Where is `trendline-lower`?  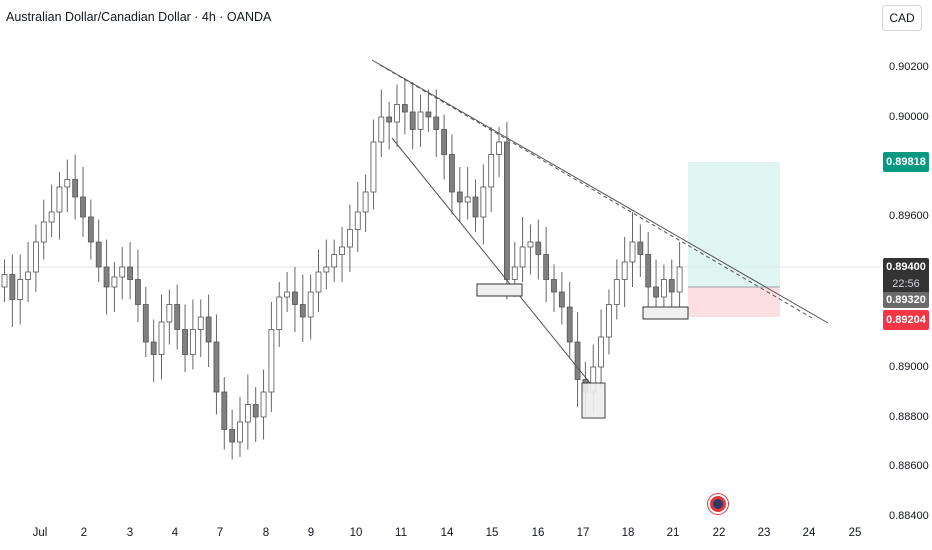 trendline-lower is located at coordinates (491, 260).